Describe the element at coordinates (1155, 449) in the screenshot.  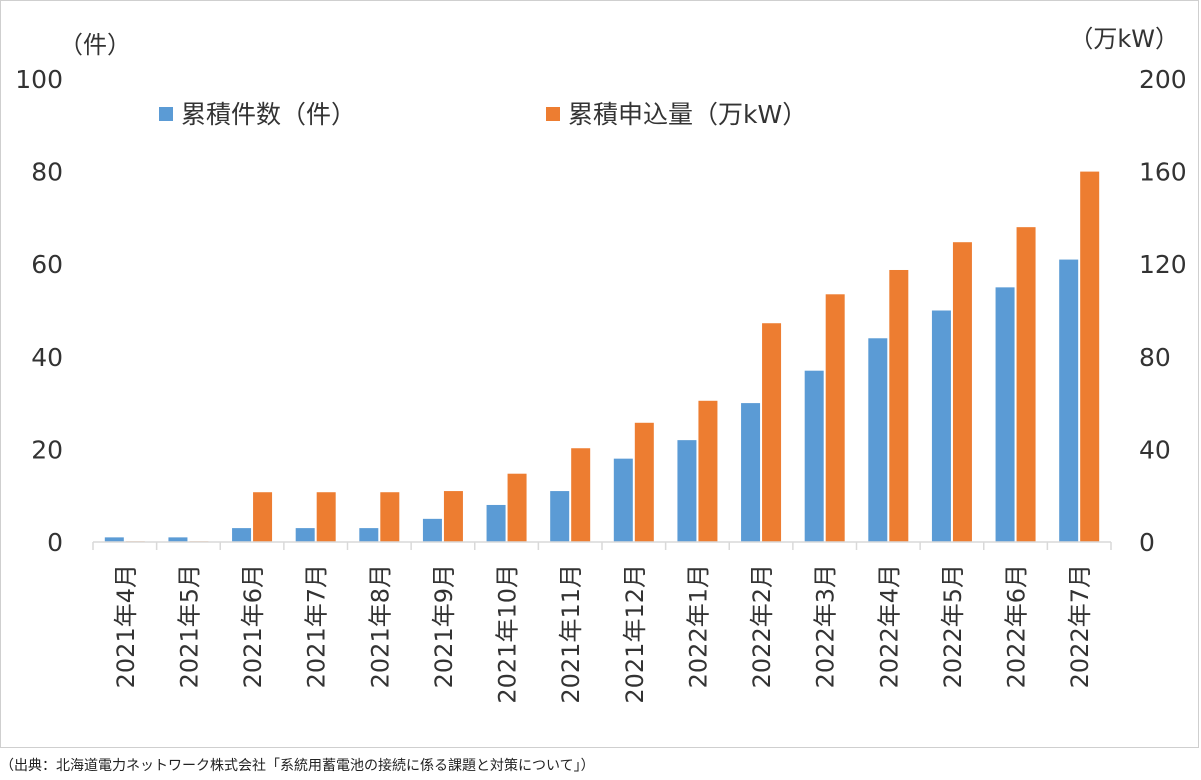
I see `right-axis-tick-label: 40` at that location.